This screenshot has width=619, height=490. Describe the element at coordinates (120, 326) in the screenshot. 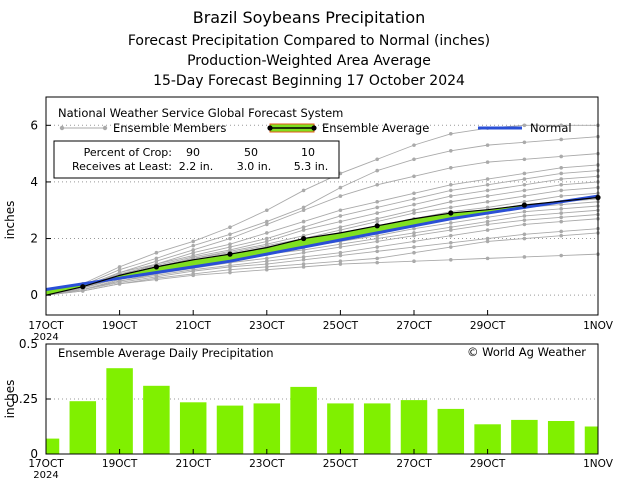

I see `x-tick-label: 19OCT` at that location.